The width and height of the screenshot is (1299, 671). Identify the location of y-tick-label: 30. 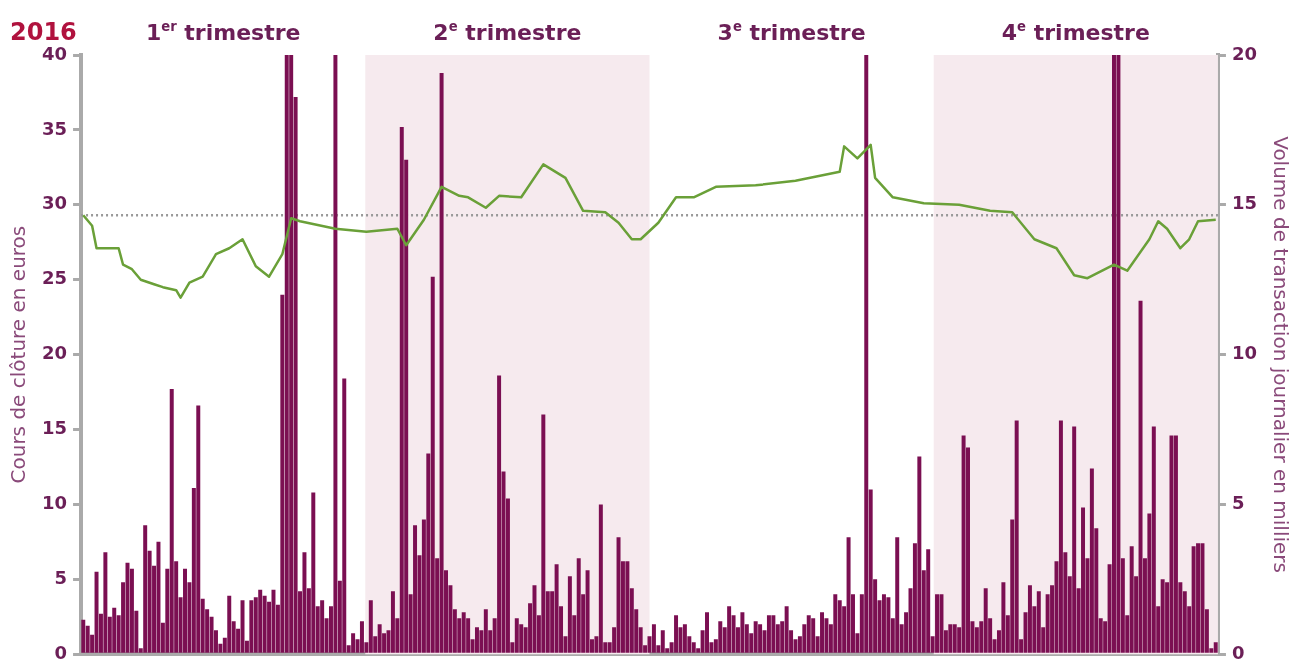
(54, 203).